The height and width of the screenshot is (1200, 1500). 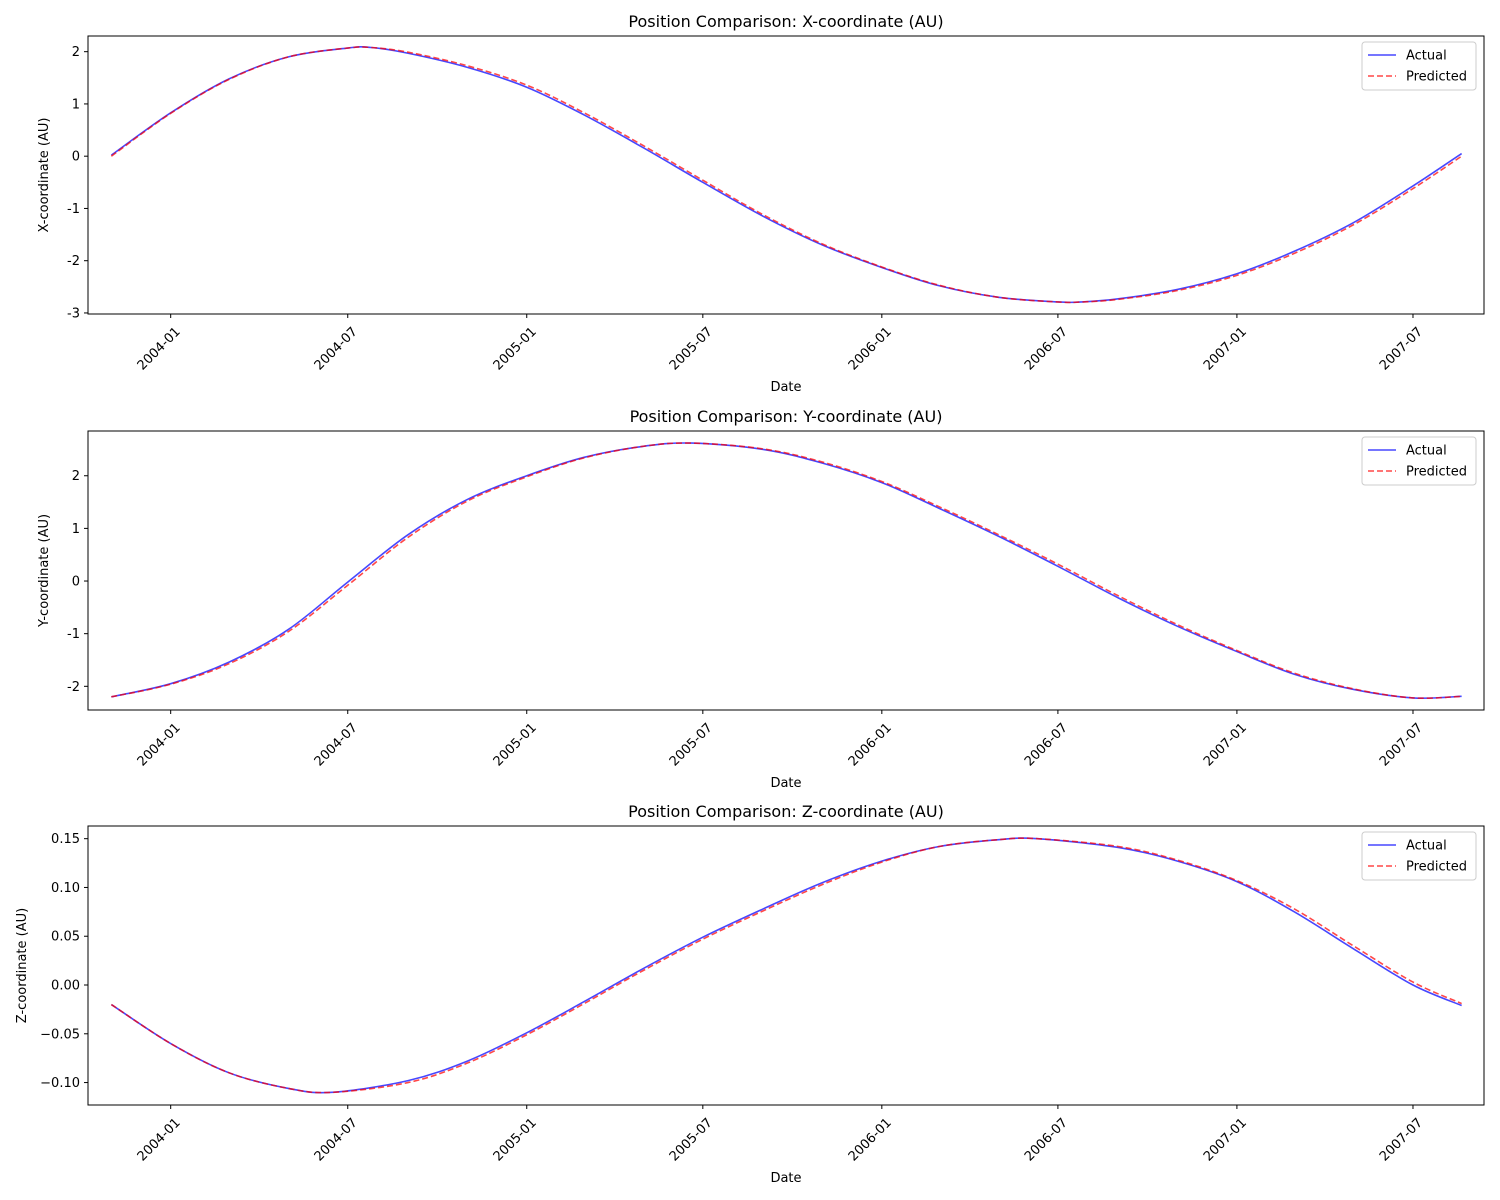 What do you see at coordinates (44, 175) in the screenshot?
I see `y-axis-label: X-coordinate (AU)` at bounding box center [44, 175].